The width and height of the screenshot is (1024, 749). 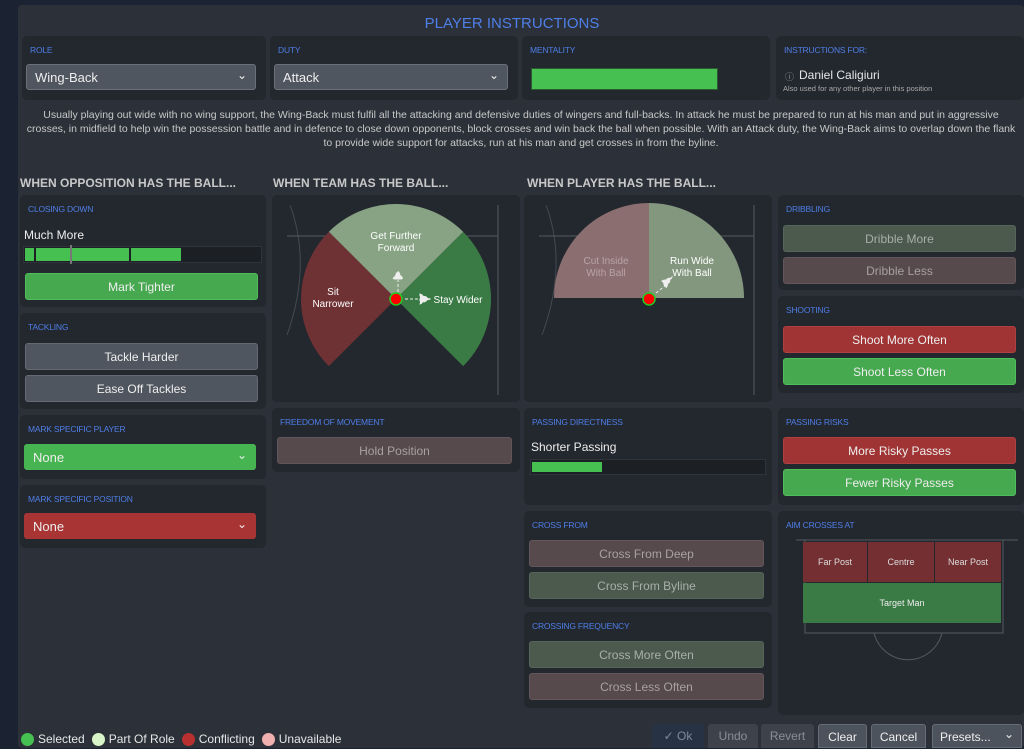 I want to click on revert-button: Revert, so click(x=787, y=736).